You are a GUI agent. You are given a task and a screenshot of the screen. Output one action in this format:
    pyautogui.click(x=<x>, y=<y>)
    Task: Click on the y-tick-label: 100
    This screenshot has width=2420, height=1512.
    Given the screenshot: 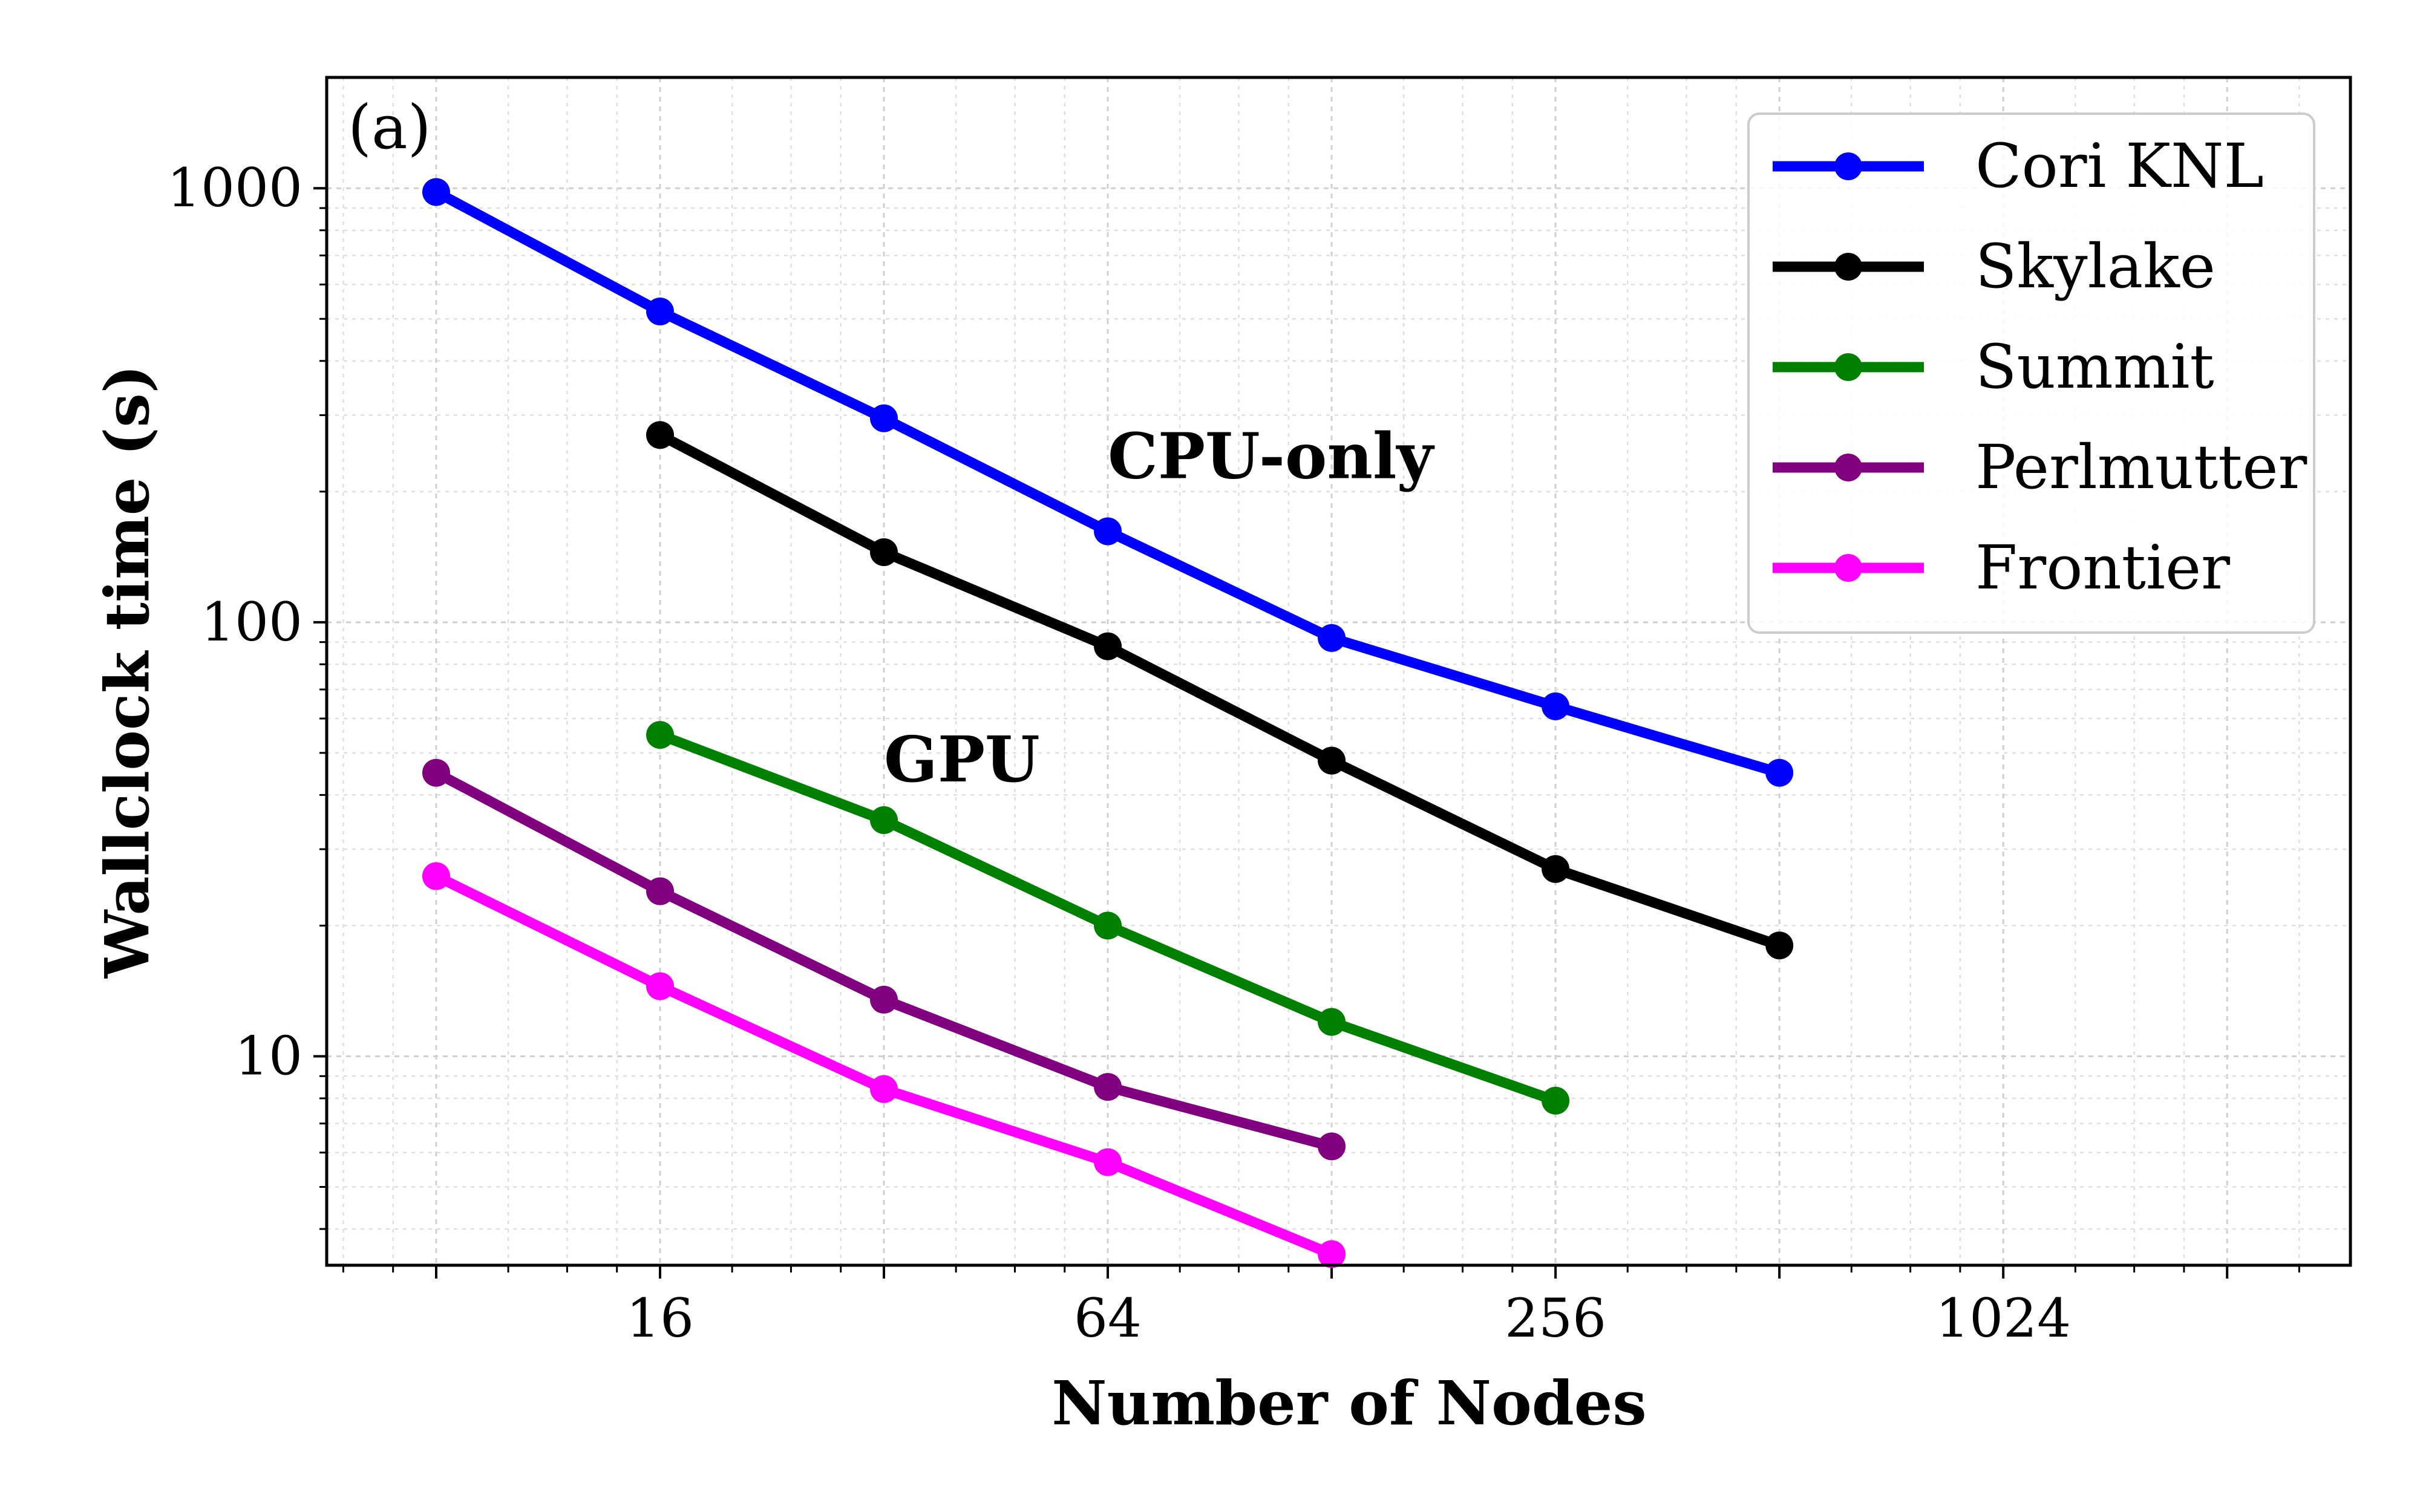 What is the action you would take?
    pyautogui.click(x=251, y=622)
    